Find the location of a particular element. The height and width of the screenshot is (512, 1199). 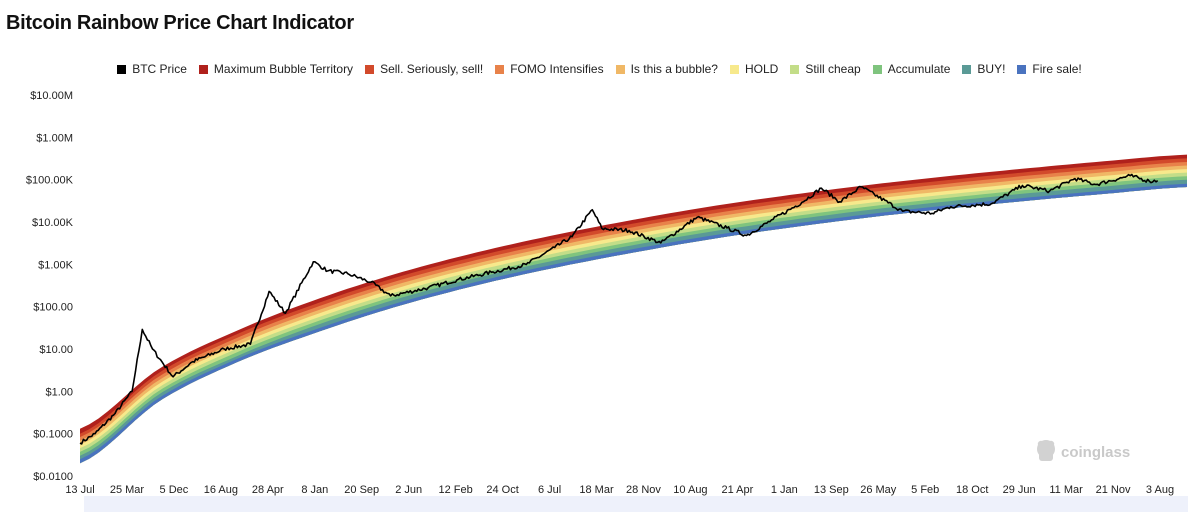

x-tick-label: 21 Nov is located at coordinates (1113, 490).